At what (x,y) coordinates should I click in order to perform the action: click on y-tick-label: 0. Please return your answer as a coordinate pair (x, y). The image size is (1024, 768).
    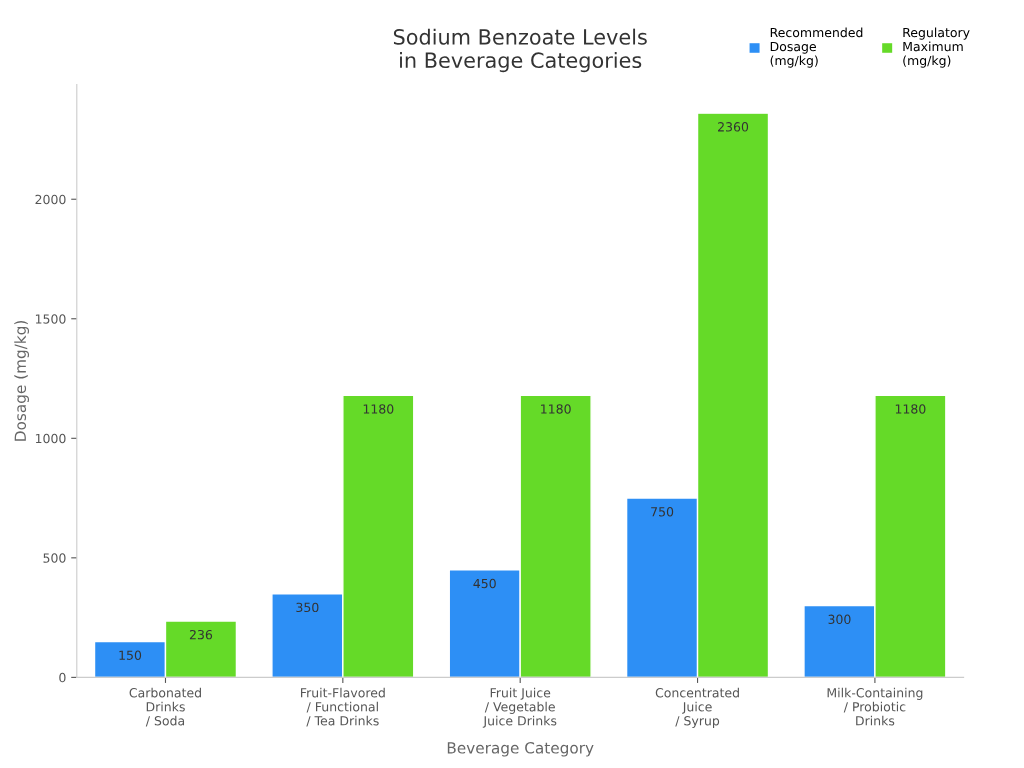
    Looking at the image, I should click on (62, 677).